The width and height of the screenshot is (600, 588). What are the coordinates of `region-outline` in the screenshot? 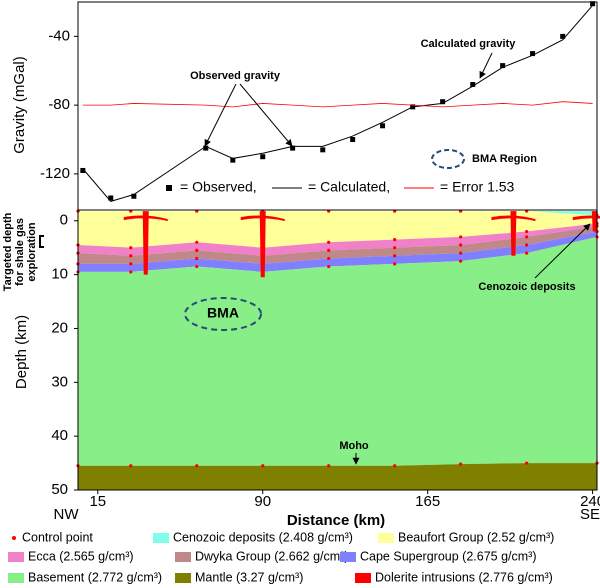 It's located at (223, 314).